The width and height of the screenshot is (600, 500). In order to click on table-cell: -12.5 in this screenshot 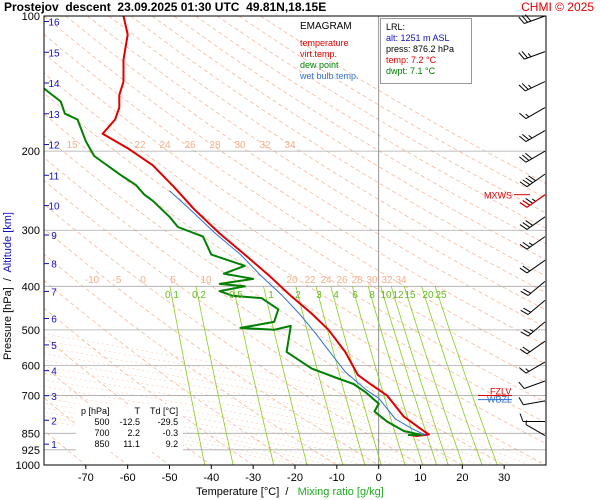, I will do `click(130, 422)`.